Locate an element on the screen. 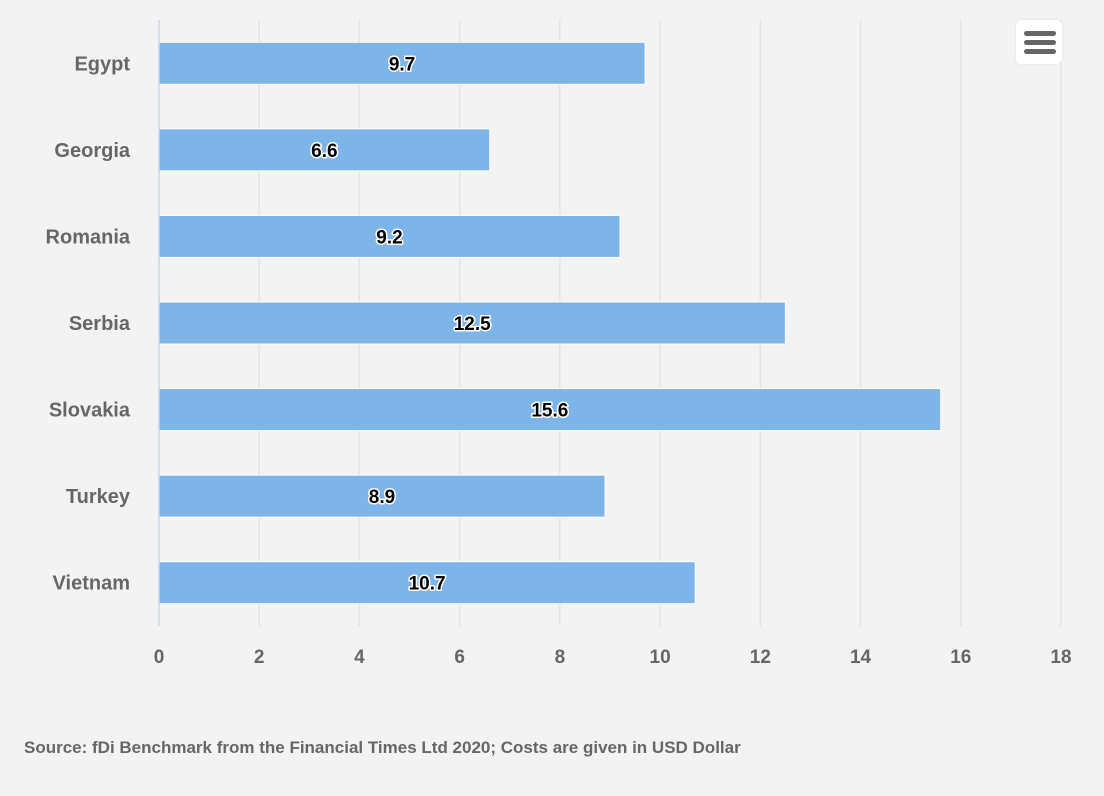  bar-serbia is located at coordinates (472, 323).